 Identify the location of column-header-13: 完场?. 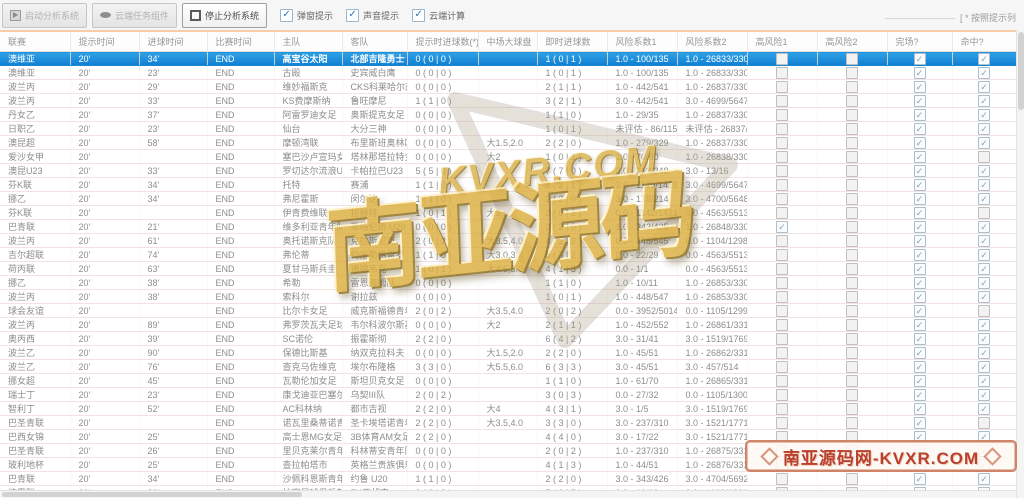
(920, 42).